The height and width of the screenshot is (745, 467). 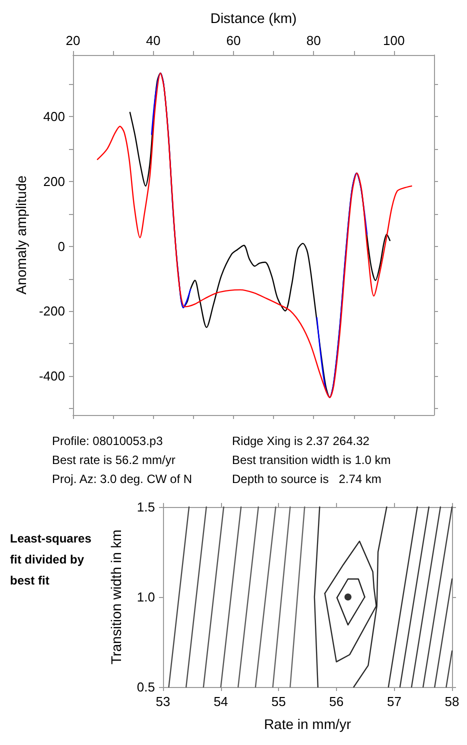 What do you see at coordinates (51, 376) in the screenshot?
I see `y-tick-label: -400` at bounding box center [51, 376].